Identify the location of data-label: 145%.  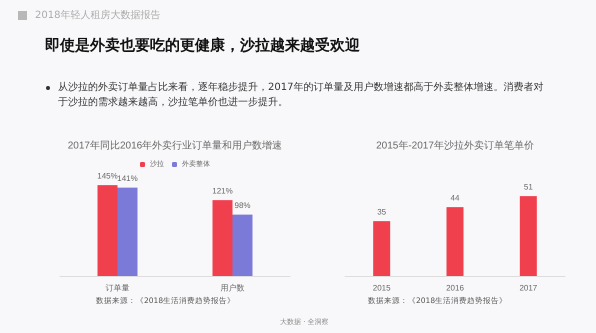
(107, 176).